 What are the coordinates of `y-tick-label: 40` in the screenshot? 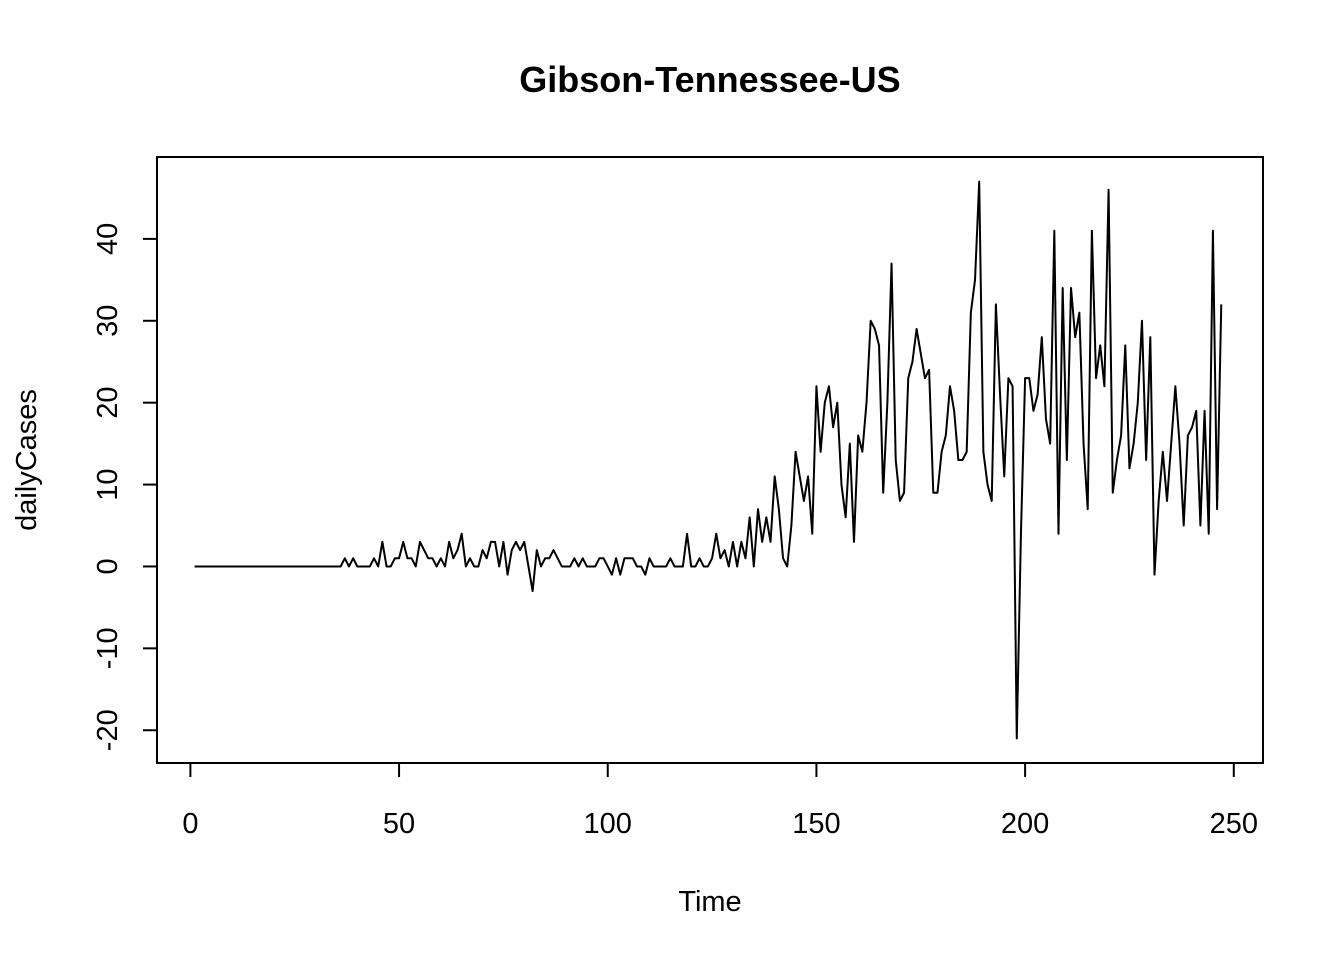 It's located at (108, 239).